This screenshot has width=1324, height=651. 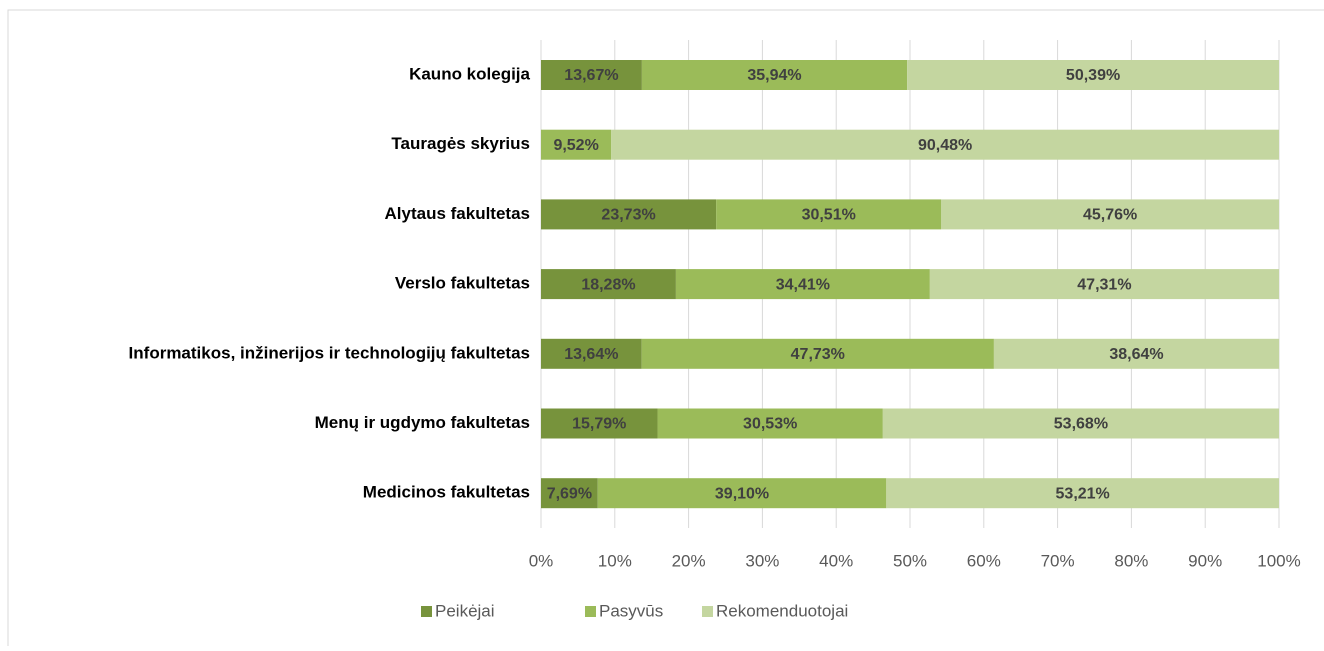 I want to click on data-label: 47,73%, so click(x=818, y=354).